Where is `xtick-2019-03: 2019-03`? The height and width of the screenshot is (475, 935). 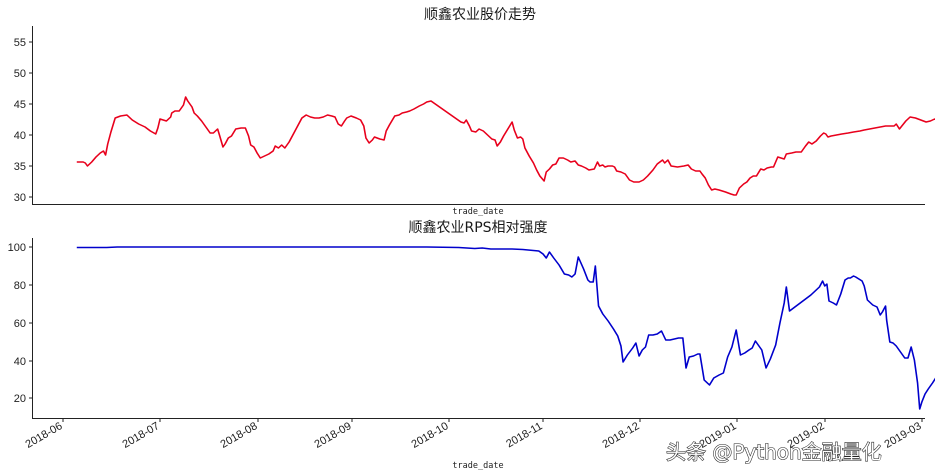 xtick-2019-03: 2019-03 is located at coordinates (903, 435).